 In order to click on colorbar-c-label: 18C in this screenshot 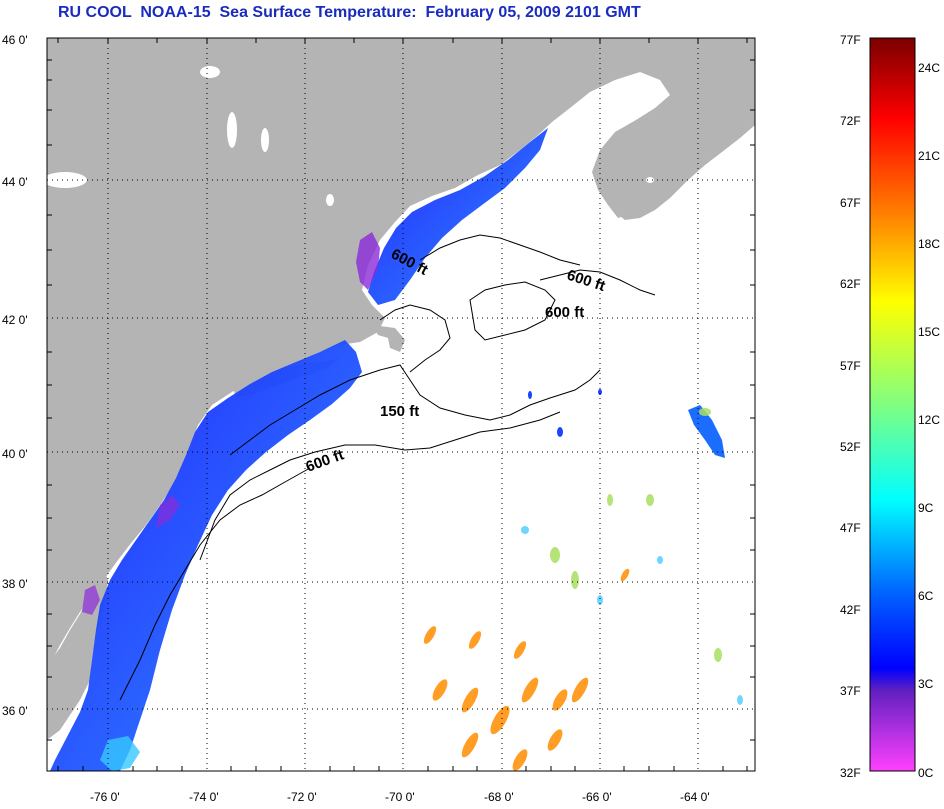, I will do `click(929, 244)`.